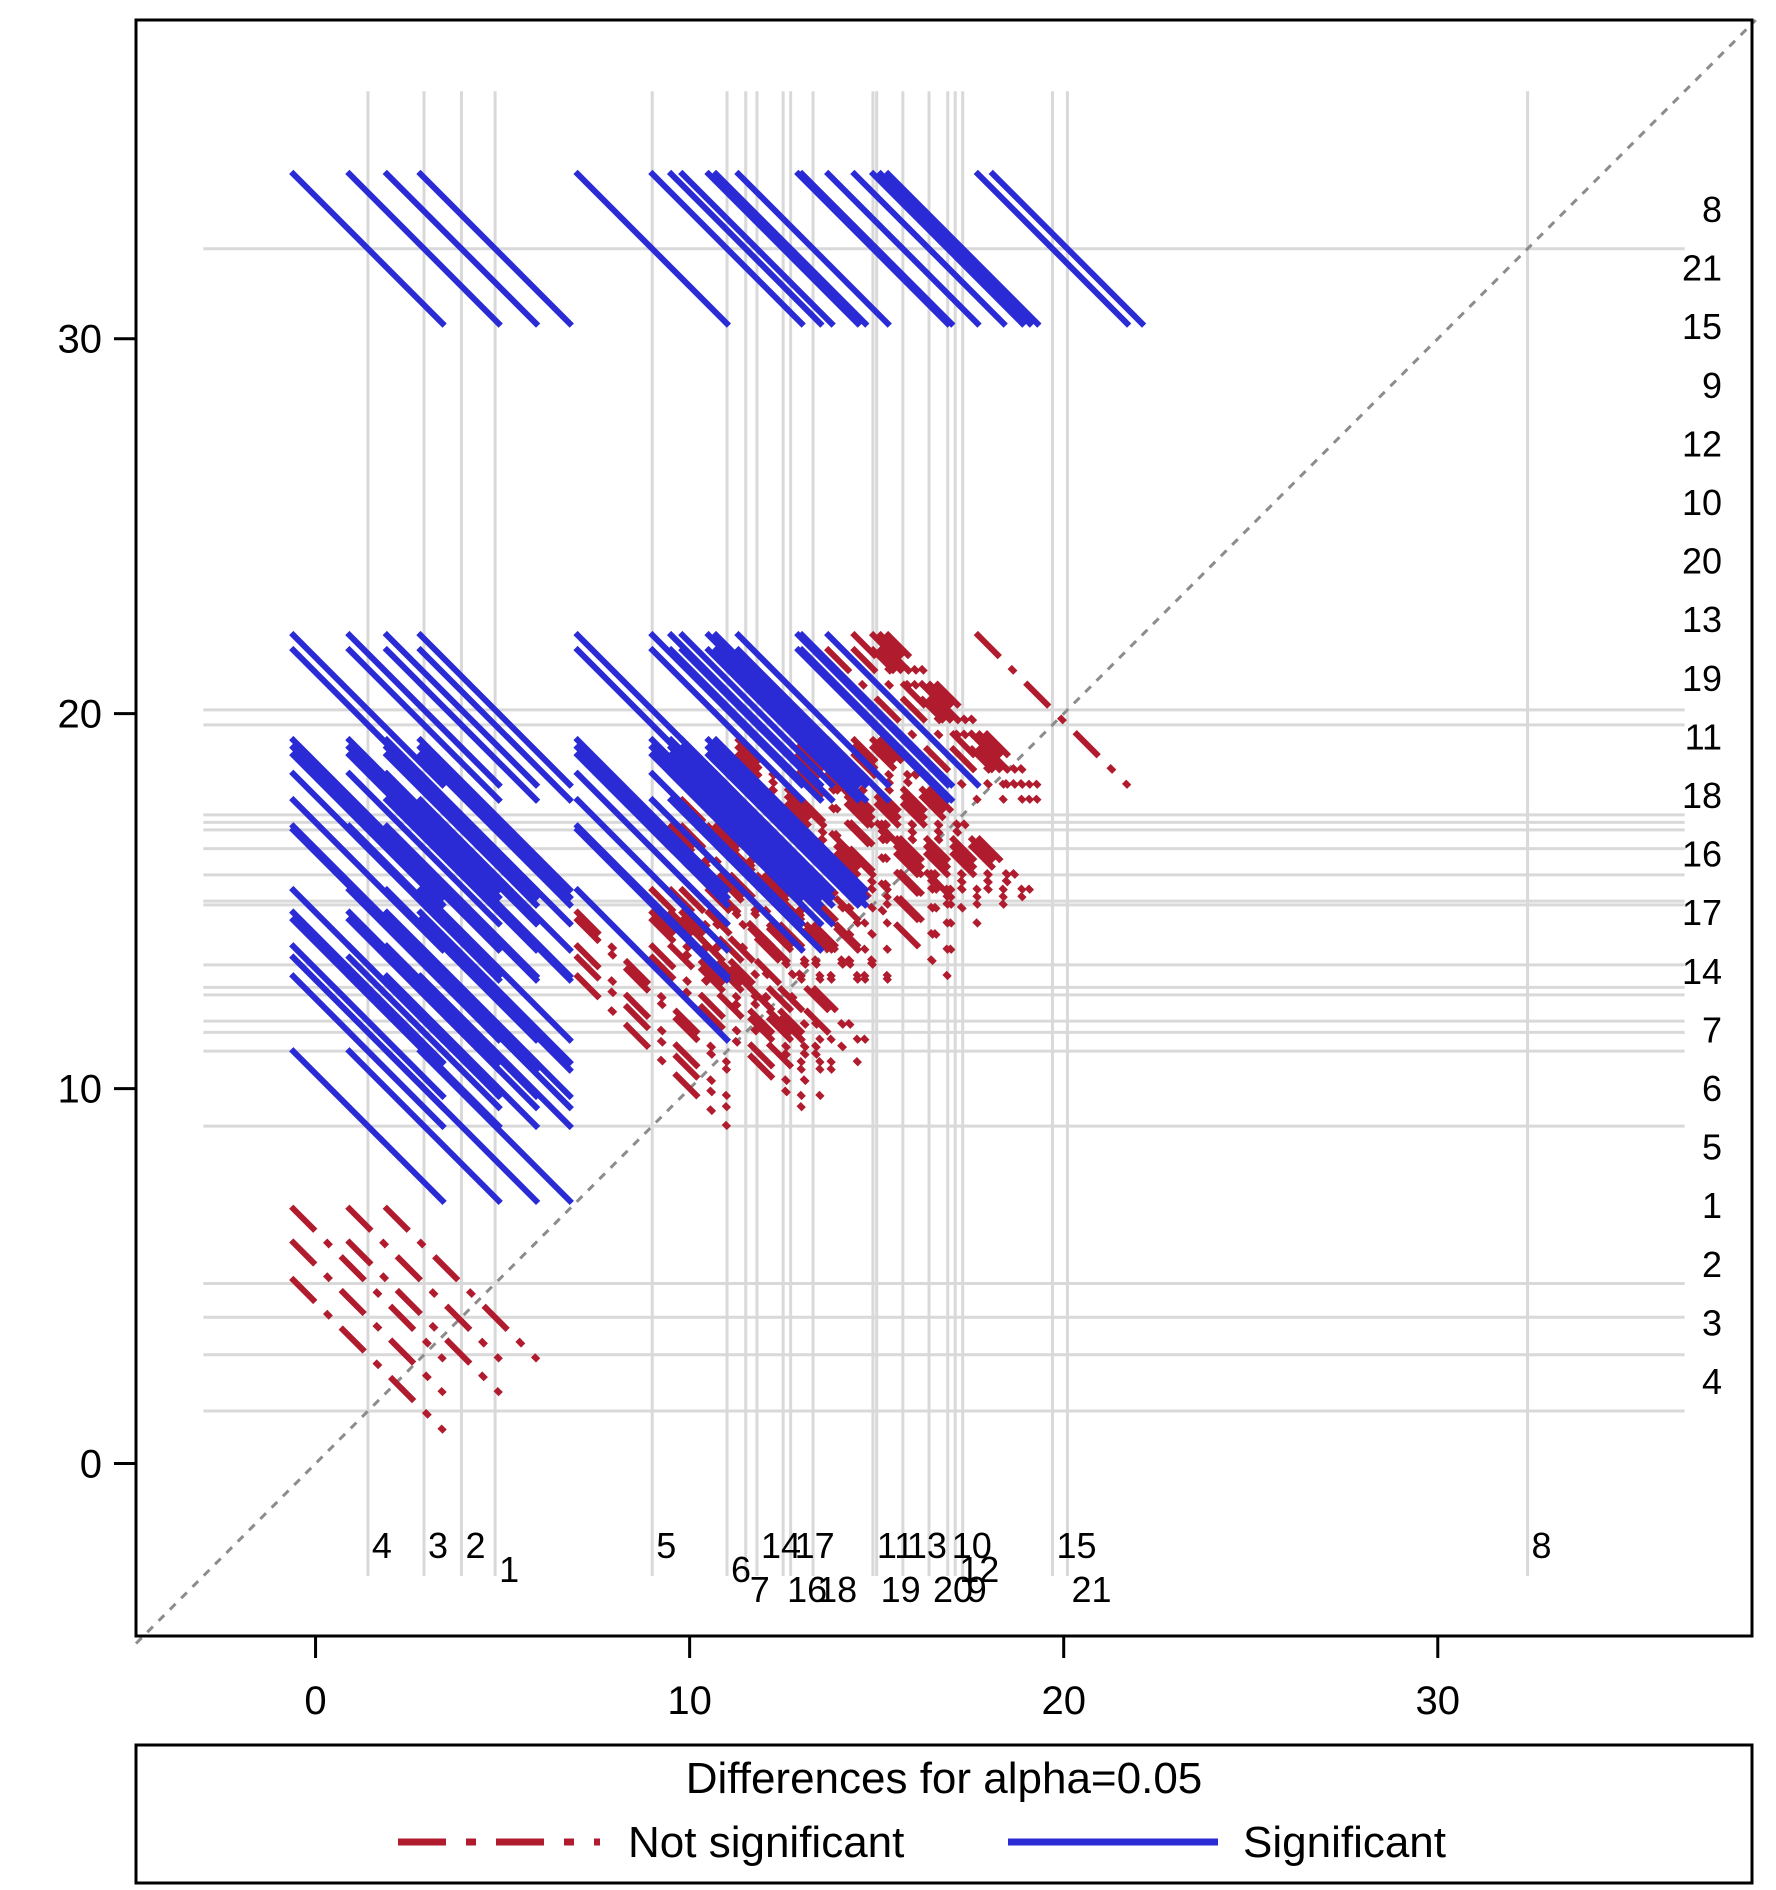 This screenshot has height=1890, width=1776. What do you see at coordinates (1702, 619) in the screenshot?
I see `y-mean-label-13: 13` at bounding box center [1702, 619].